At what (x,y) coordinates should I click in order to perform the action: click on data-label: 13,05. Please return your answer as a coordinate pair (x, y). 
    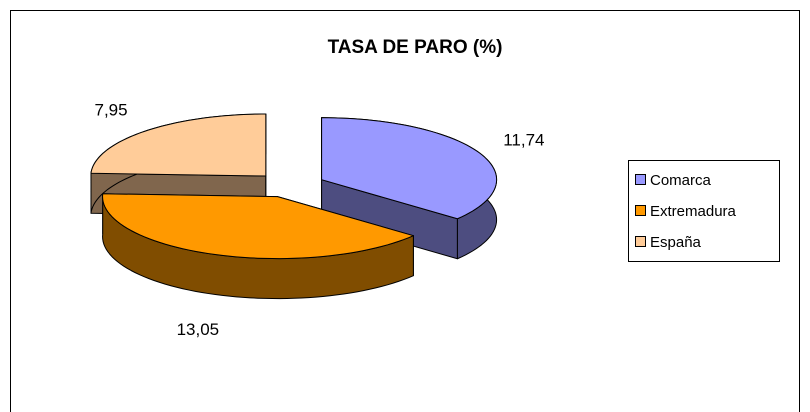
    Looking at the image, I should click on (198, 329).